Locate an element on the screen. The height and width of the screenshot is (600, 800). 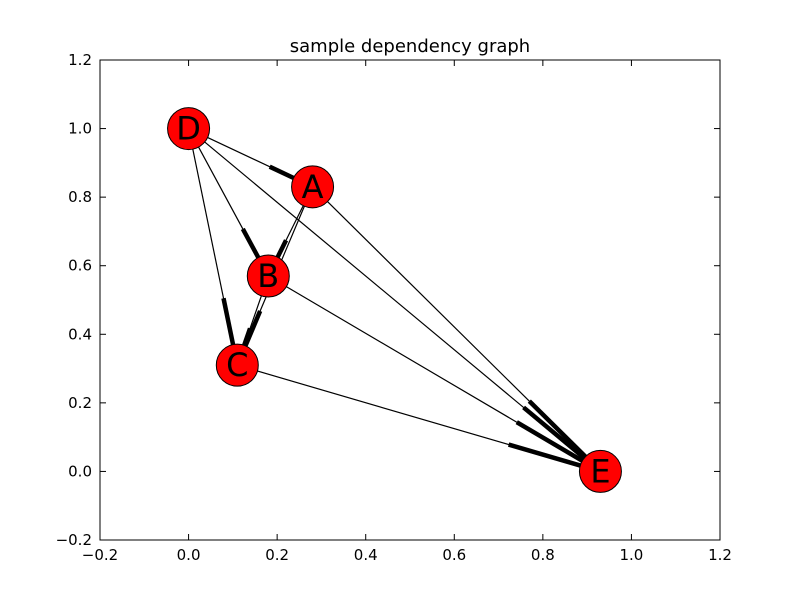
node-label-B: B is located at coordinates (268, 276).